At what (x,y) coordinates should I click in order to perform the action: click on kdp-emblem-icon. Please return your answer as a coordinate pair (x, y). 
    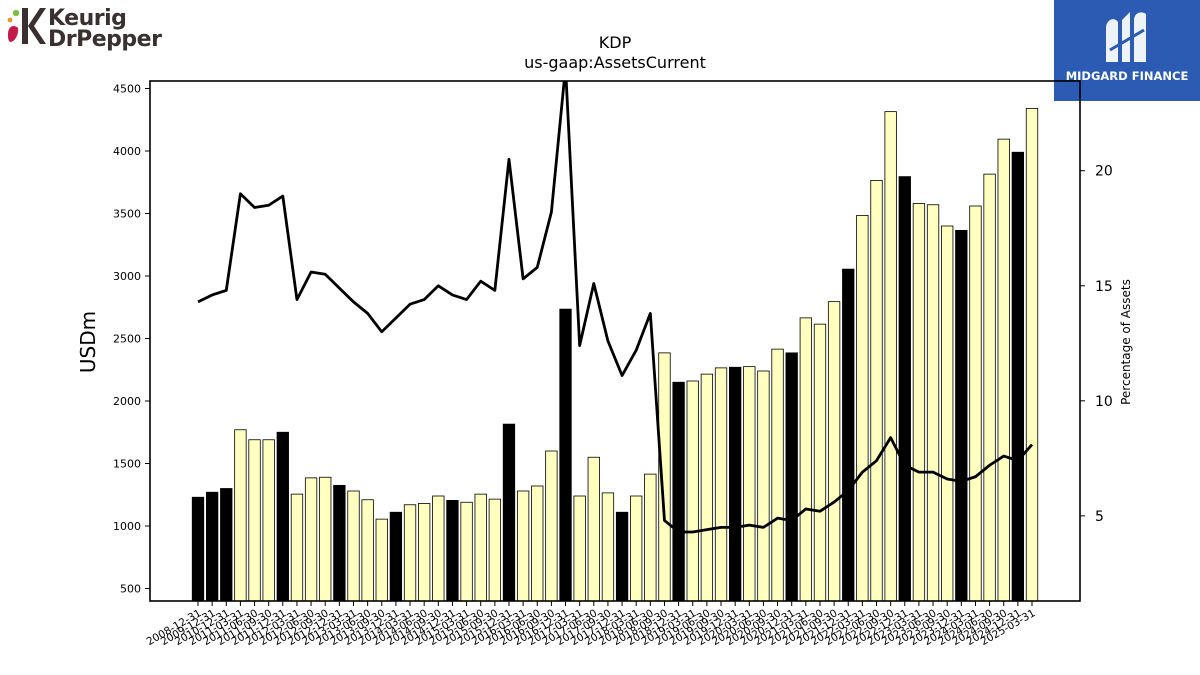
    Looking at the image, I should click on (26, 26).